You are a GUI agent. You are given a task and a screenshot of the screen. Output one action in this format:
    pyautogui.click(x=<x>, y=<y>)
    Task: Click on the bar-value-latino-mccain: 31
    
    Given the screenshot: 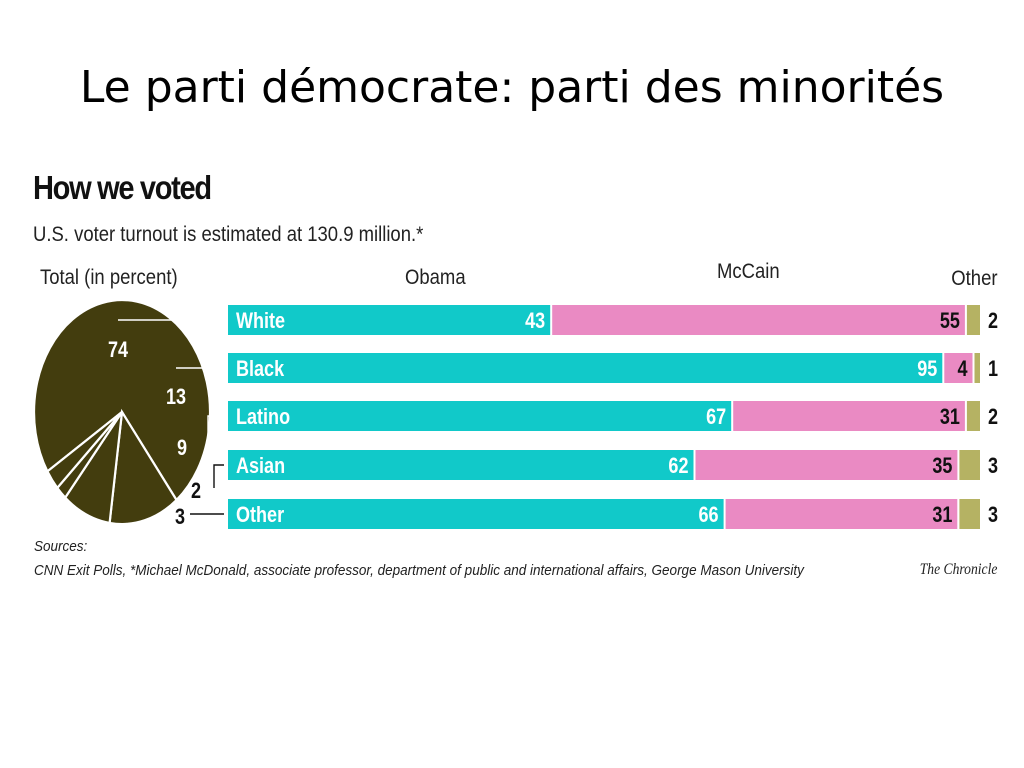 What is the action you would take?
    pyautogui.click(x=950, y=417)
    